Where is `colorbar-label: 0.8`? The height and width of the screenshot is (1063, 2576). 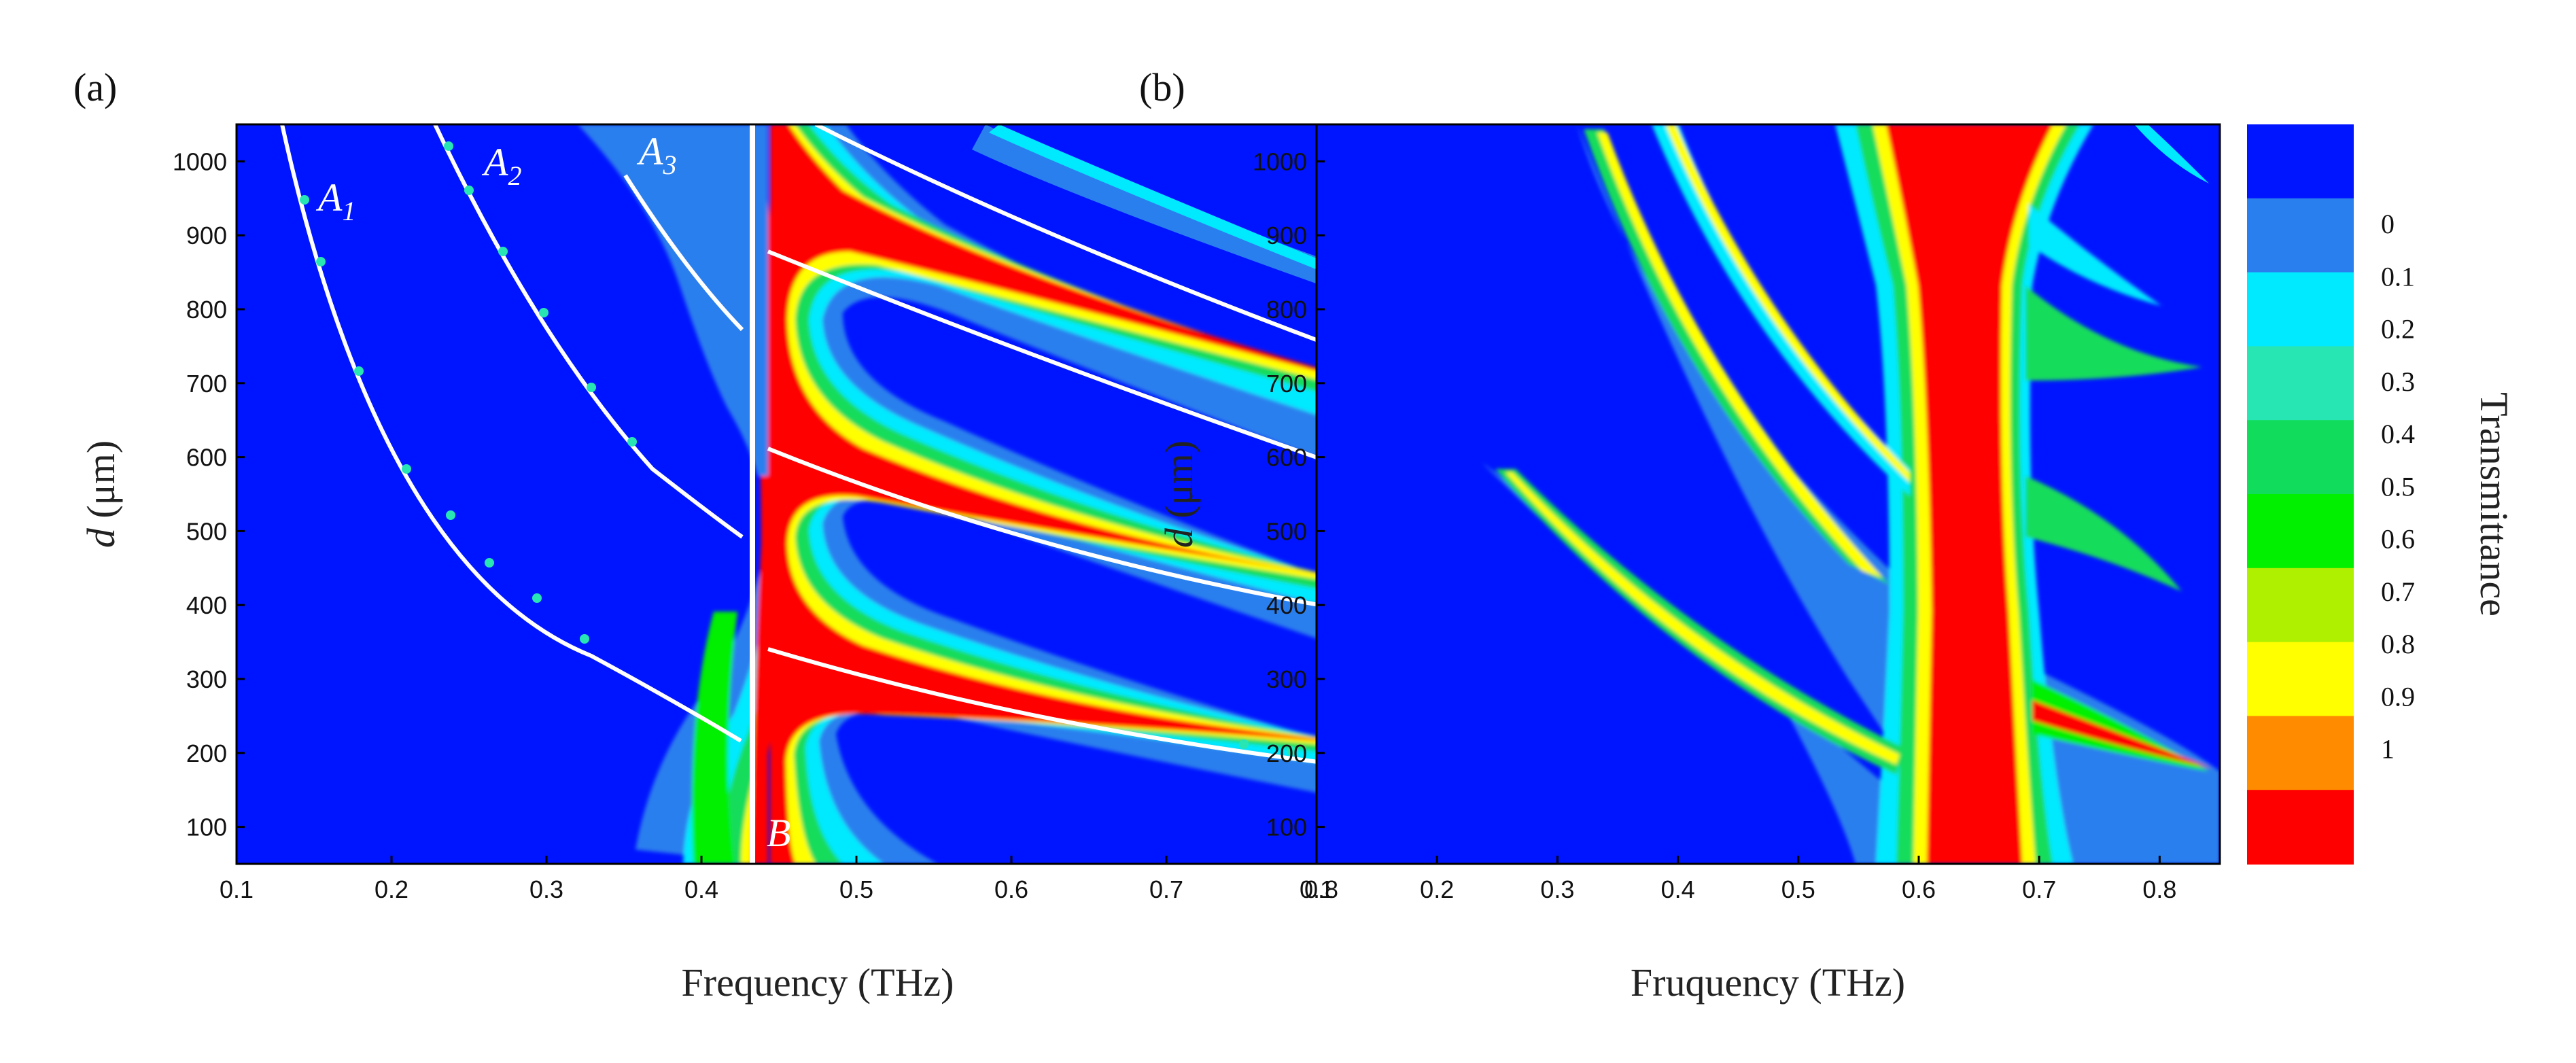
colorbar-label: 0.8 is located at coordinates (2398, 644).